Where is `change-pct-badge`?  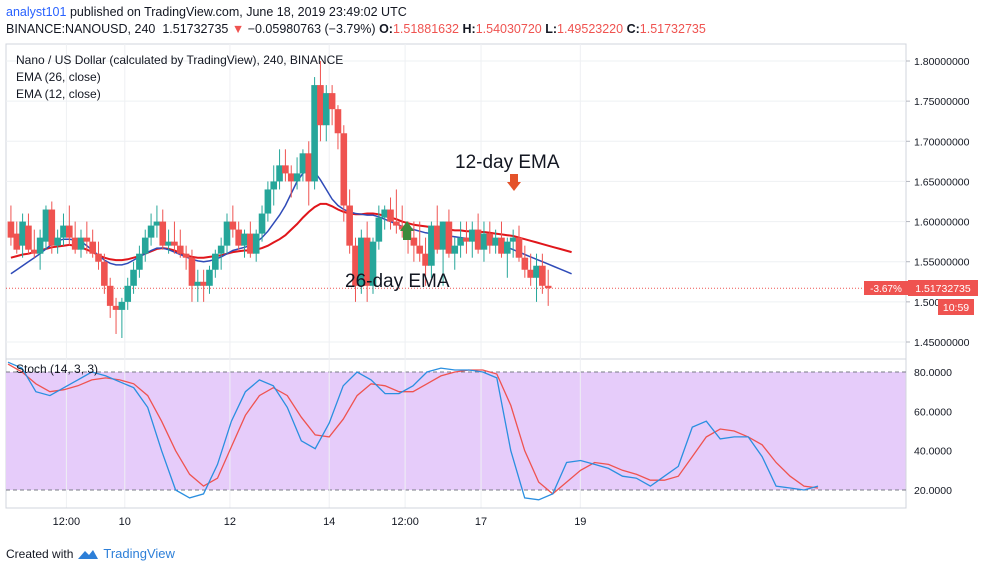 change-pct-badge is located at coordinates (886, 288).